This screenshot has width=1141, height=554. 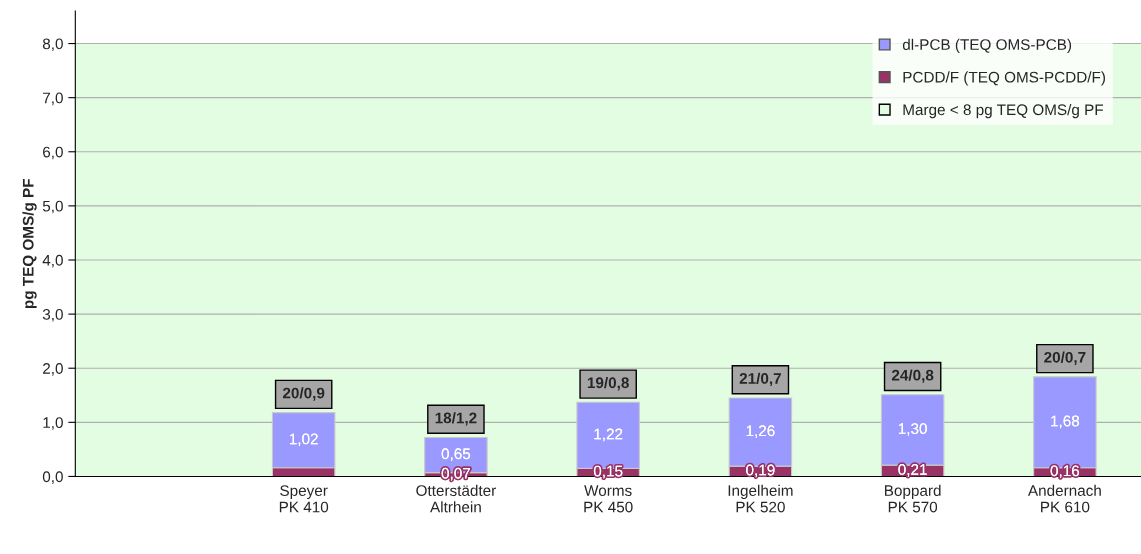 I want to click on legend-label: dl-PCB (TEQ OMS-PCB), so click(x=987, y=46).